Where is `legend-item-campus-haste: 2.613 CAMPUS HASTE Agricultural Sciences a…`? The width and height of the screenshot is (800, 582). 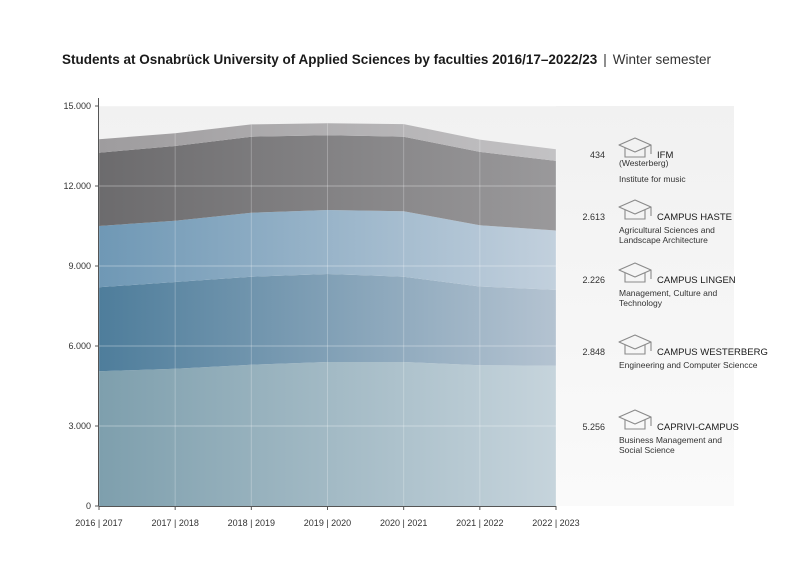 legend-item-campus-haste: 2.613 CAMPUS HASTE Agricultural Sciences a… is located at coordinates (657, 222).